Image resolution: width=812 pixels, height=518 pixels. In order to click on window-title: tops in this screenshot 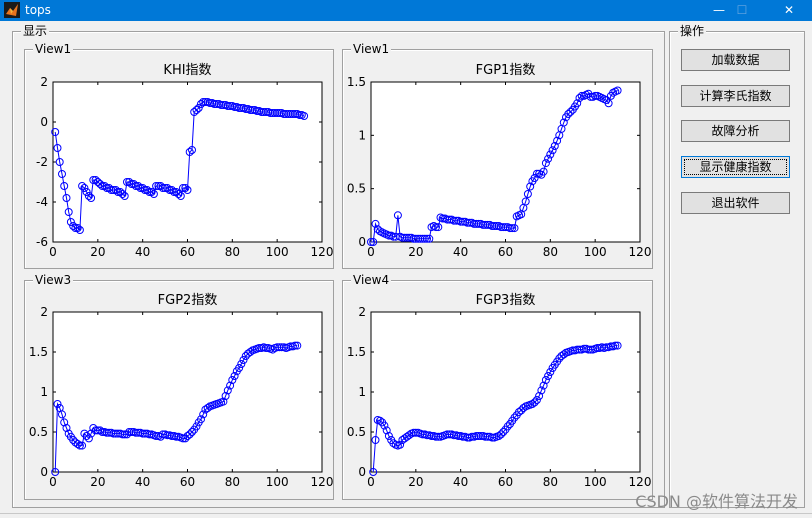, I will do `click(38, 10)`.